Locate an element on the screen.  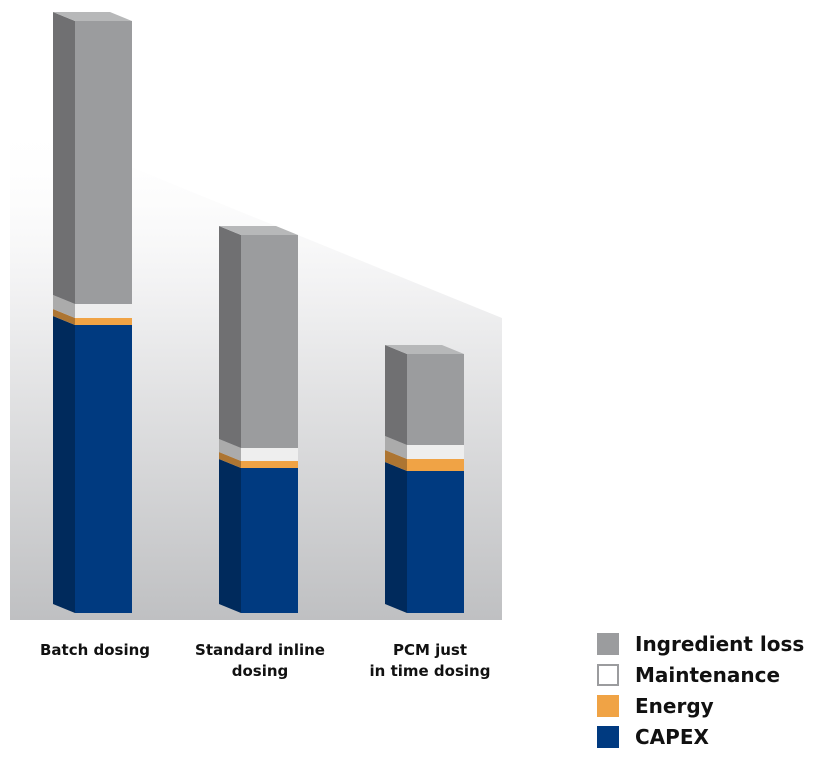
bar-standard-inline-dosing-capex is located at coordinates (269, 540).